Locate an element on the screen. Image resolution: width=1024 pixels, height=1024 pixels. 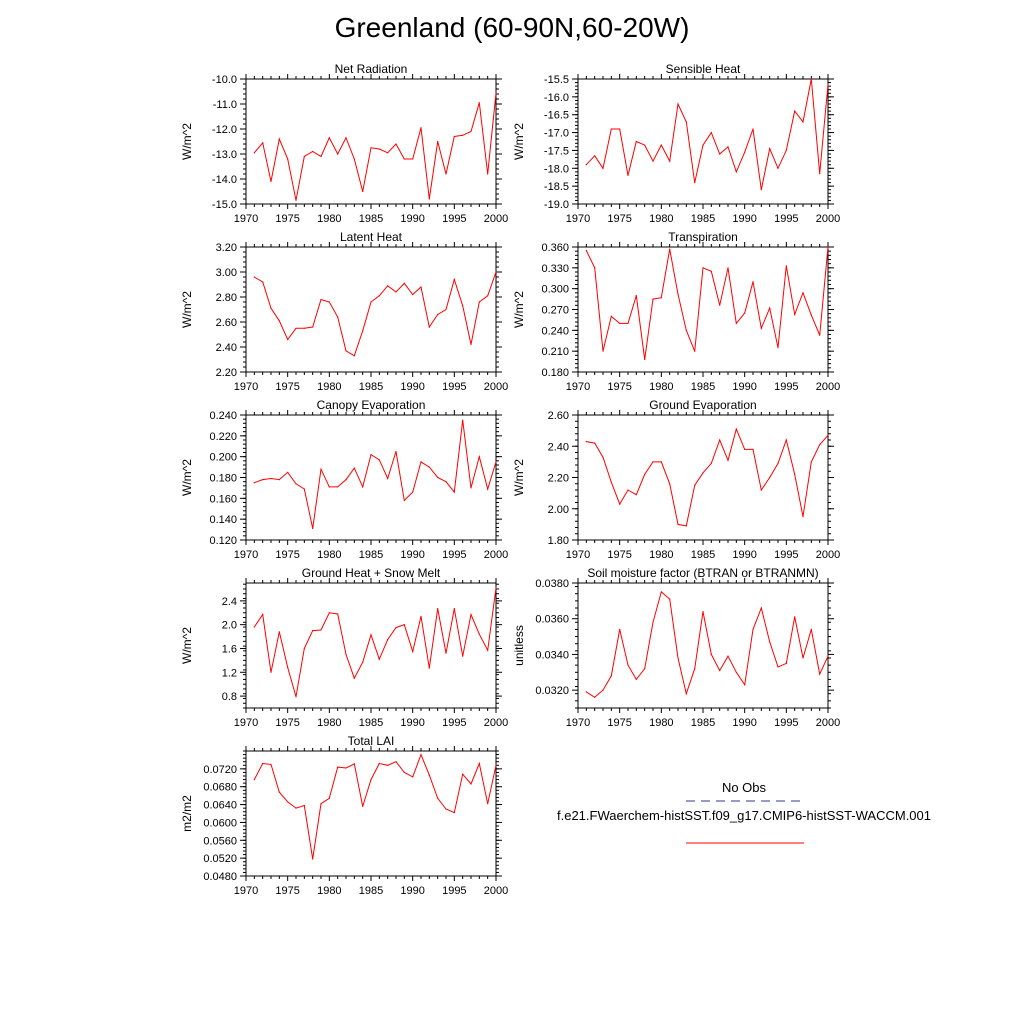
y-tick-label: 0.160 is located at coordinates (223, 499).